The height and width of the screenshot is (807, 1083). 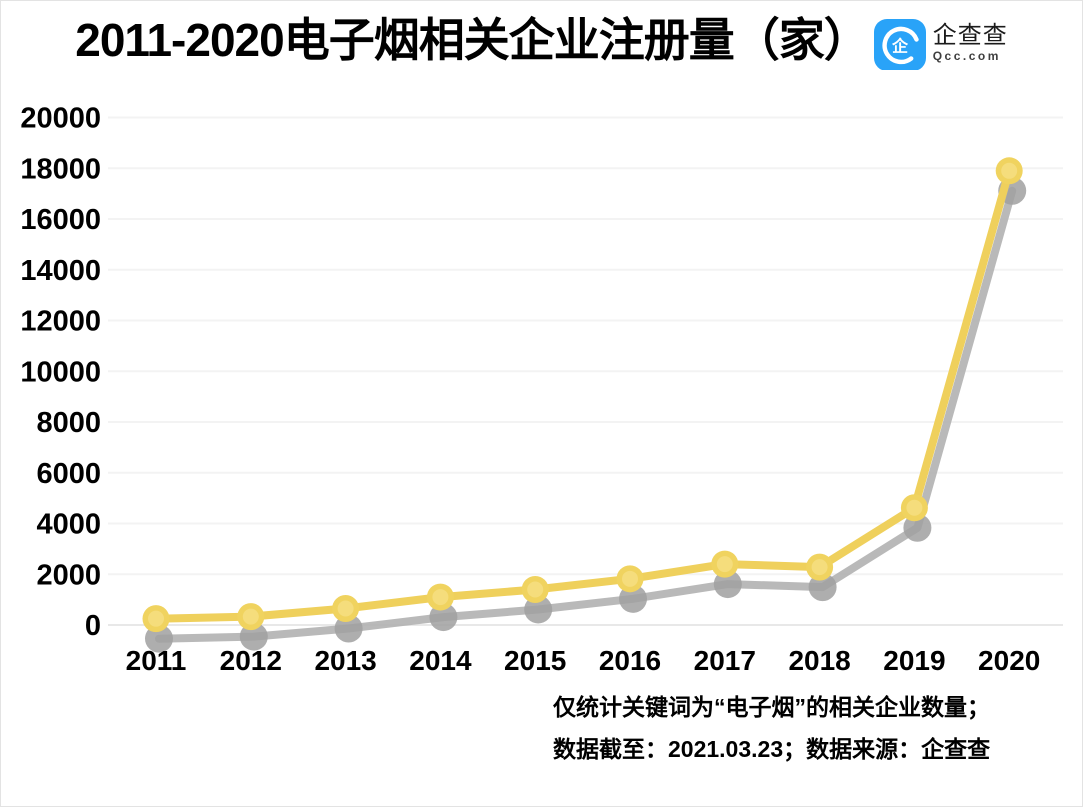 I want to click on qcc-logo: 企 企查查 Qcc.com, so click(x=940, y=43).